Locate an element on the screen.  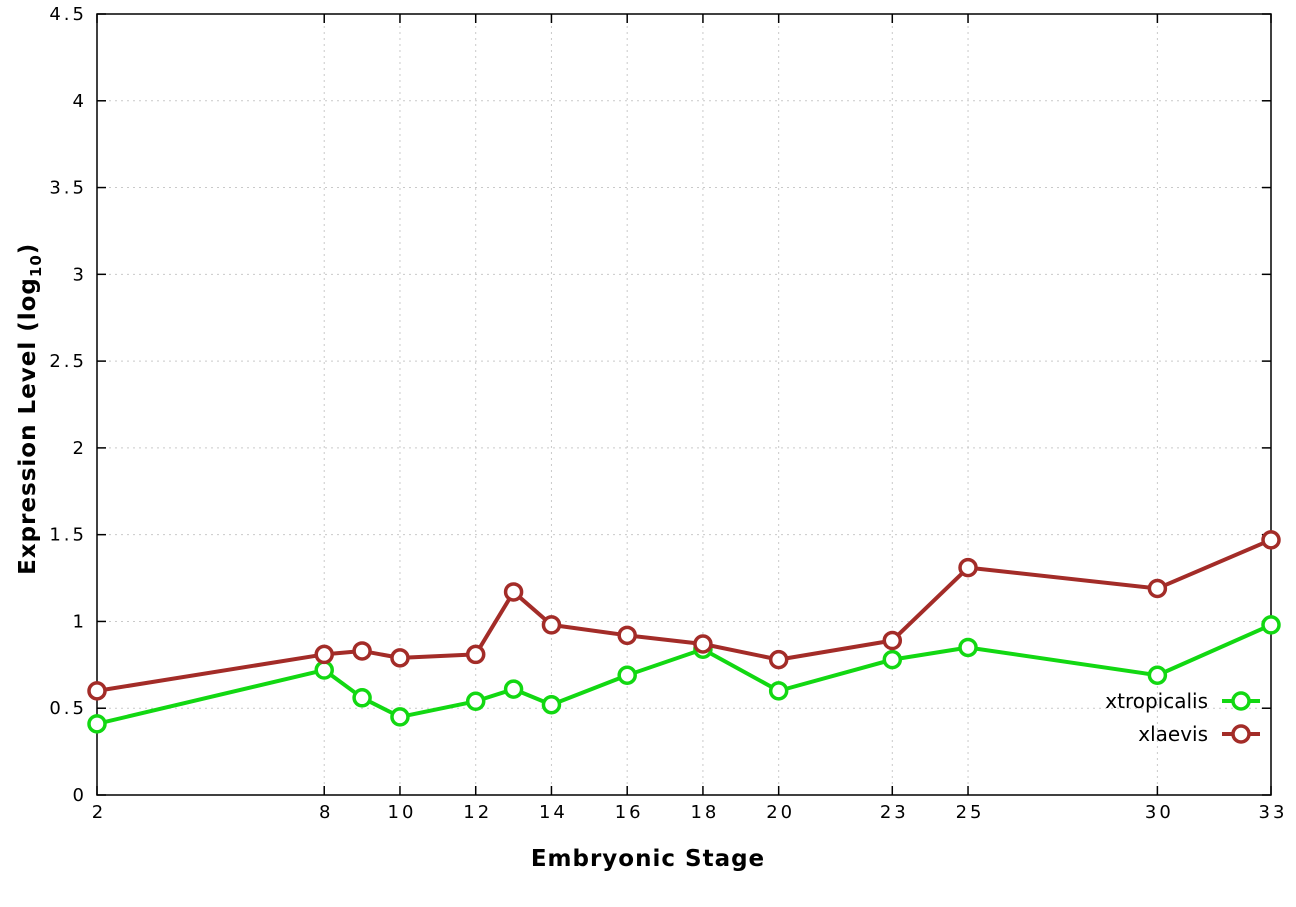
y-tick-label: 0.5 is located at coordinates (68, 708).